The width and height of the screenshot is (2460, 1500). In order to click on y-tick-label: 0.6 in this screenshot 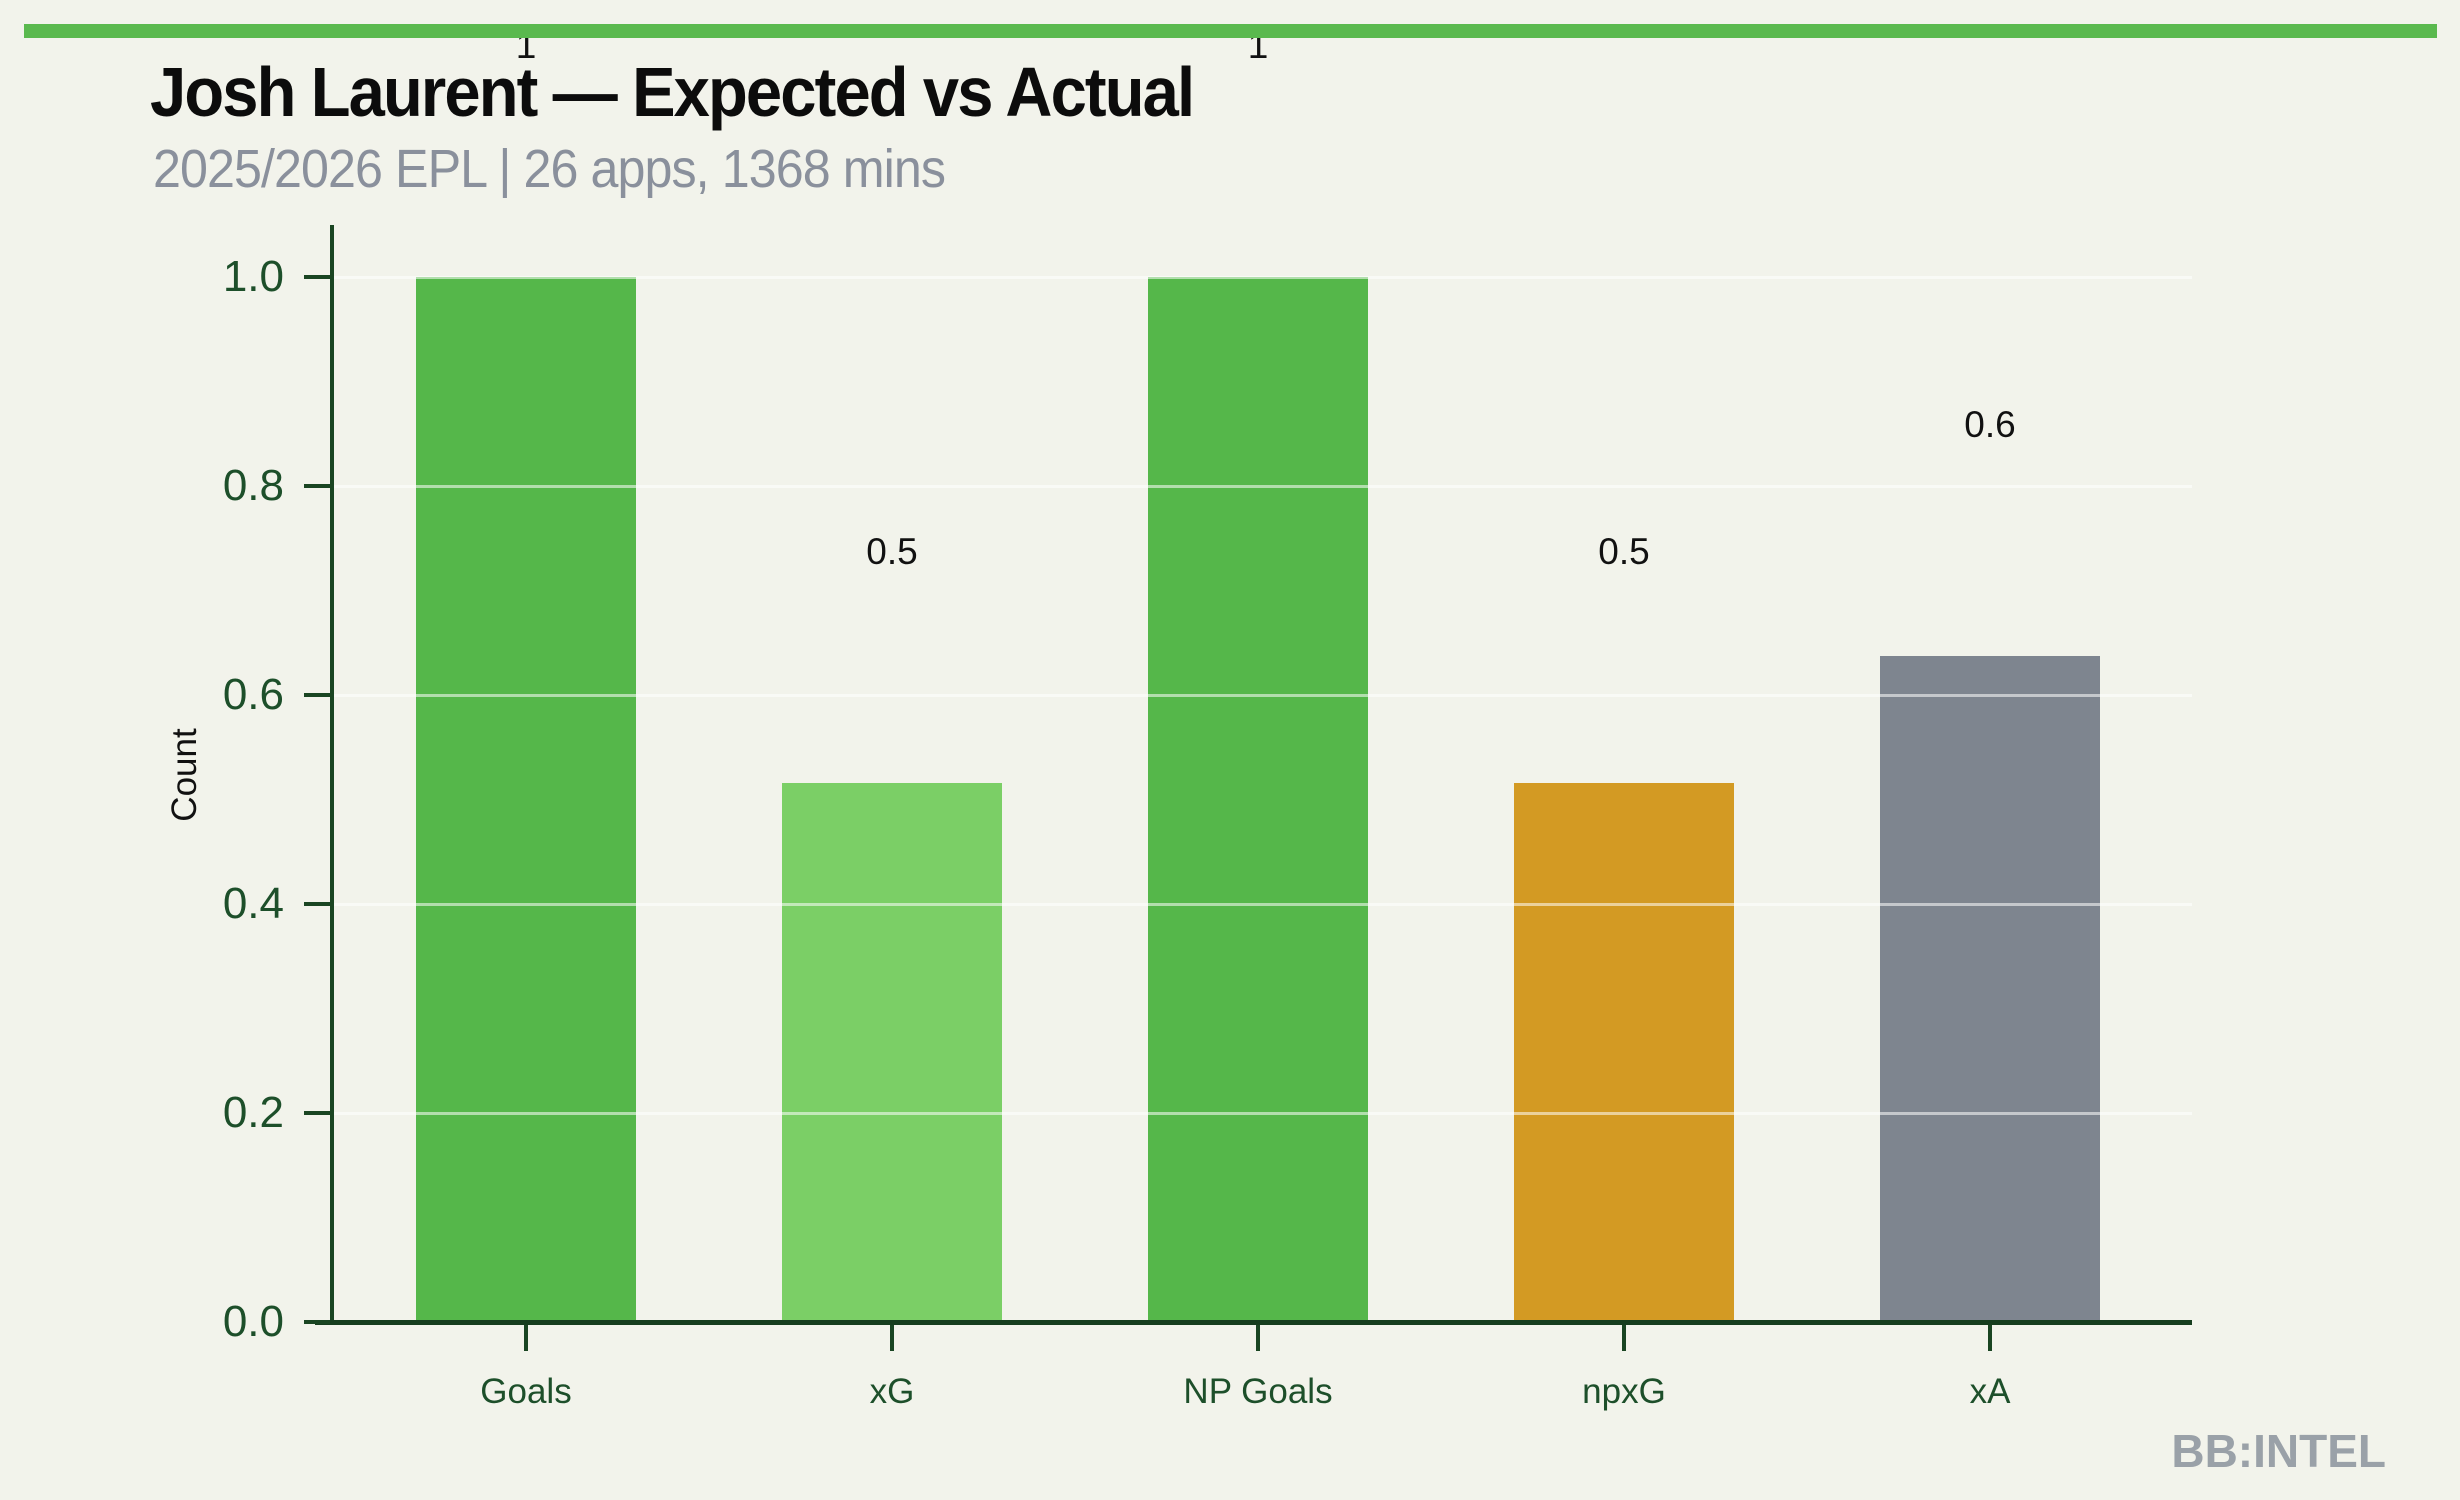, I will do `click(253, 694)`.